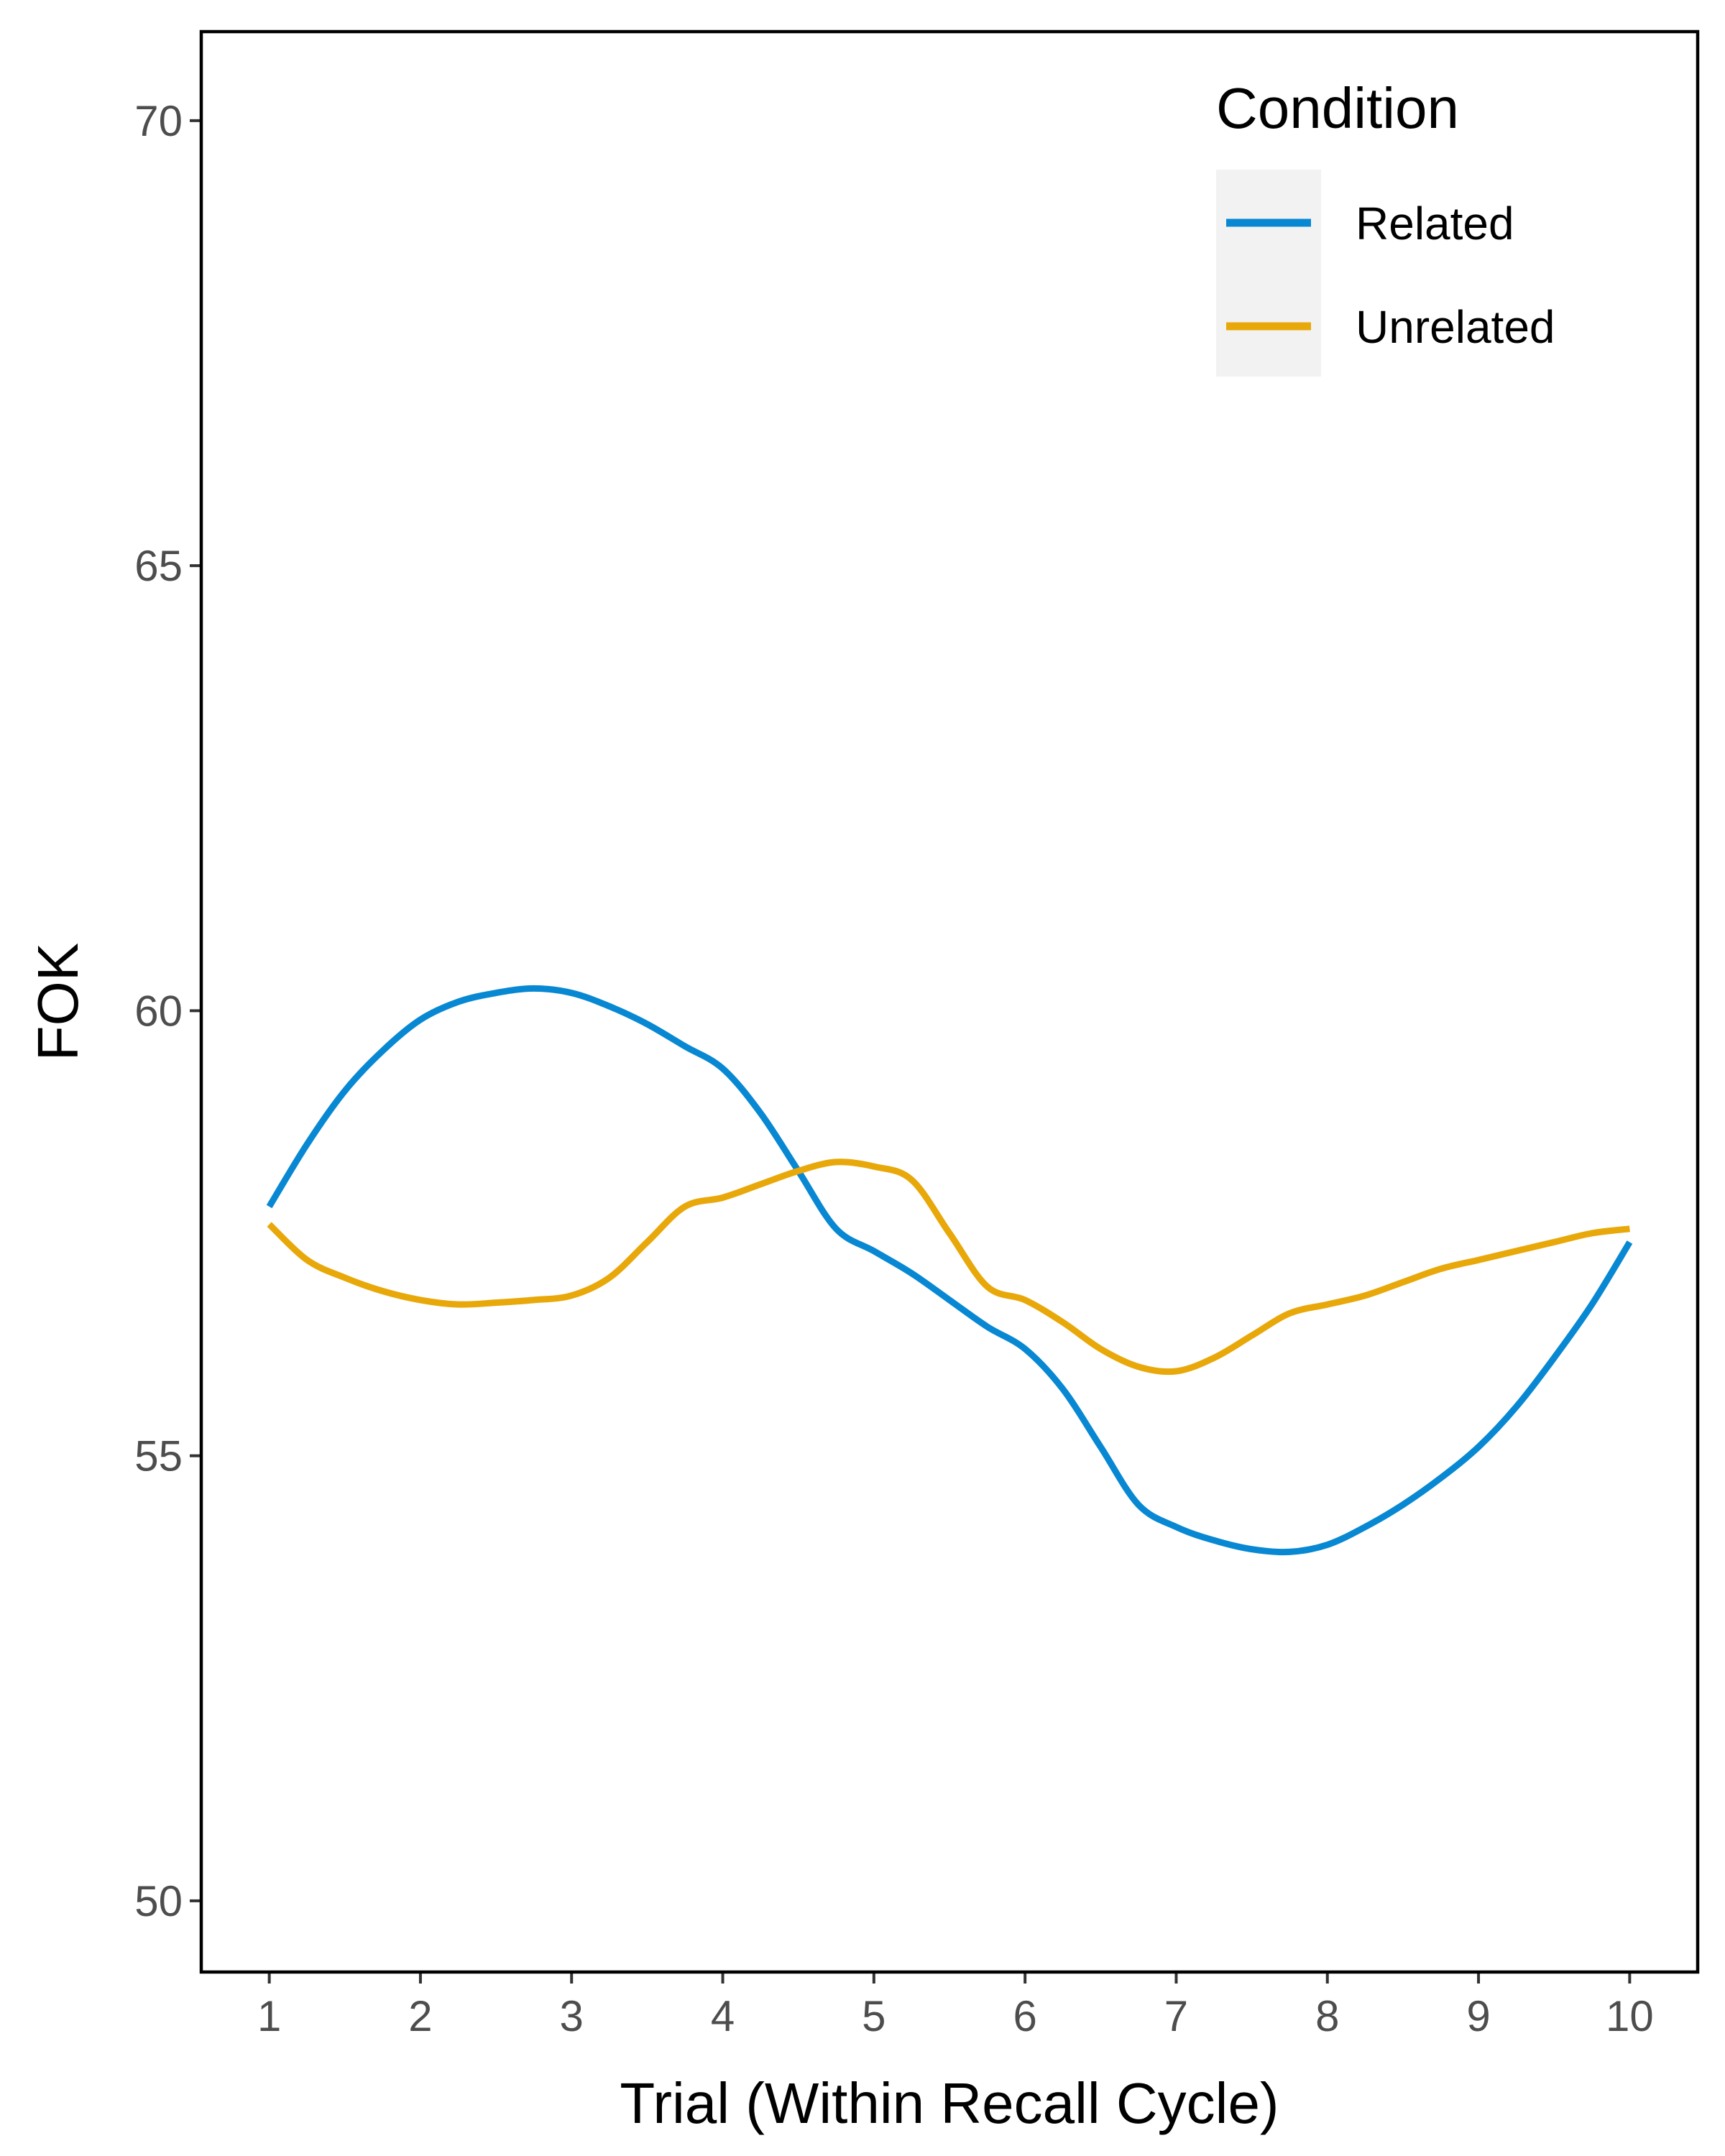  I want to click on x-tick-label: 8, so click(1327, 2016).